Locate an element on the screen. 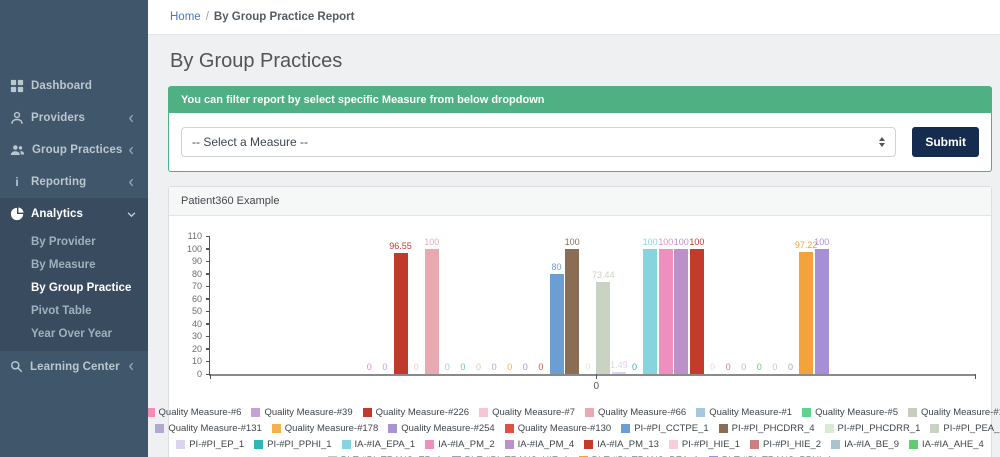 This screenshot has width=1000, height=457. bar-IA-#IA_PM_2 is located at coordinates (665, 311).